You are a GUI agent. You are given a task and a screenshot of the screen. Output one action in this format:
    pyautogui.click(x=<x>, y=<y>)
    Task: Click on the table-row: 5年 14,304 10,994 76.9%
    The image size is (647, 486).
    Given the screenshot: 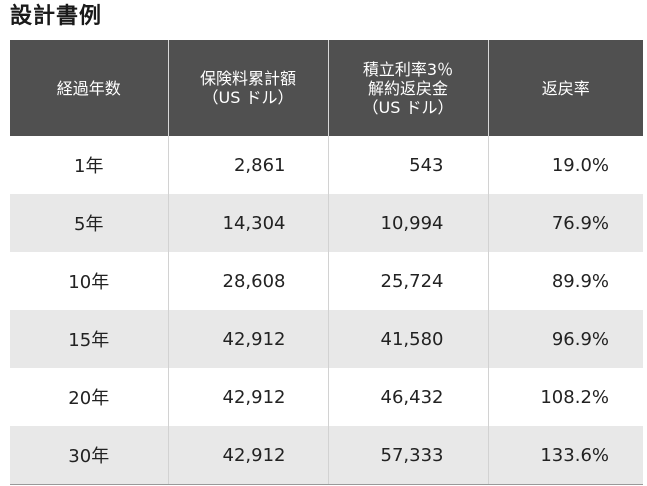 What is the action you would take?
    pyautogui.click(x=326, y=223)
    